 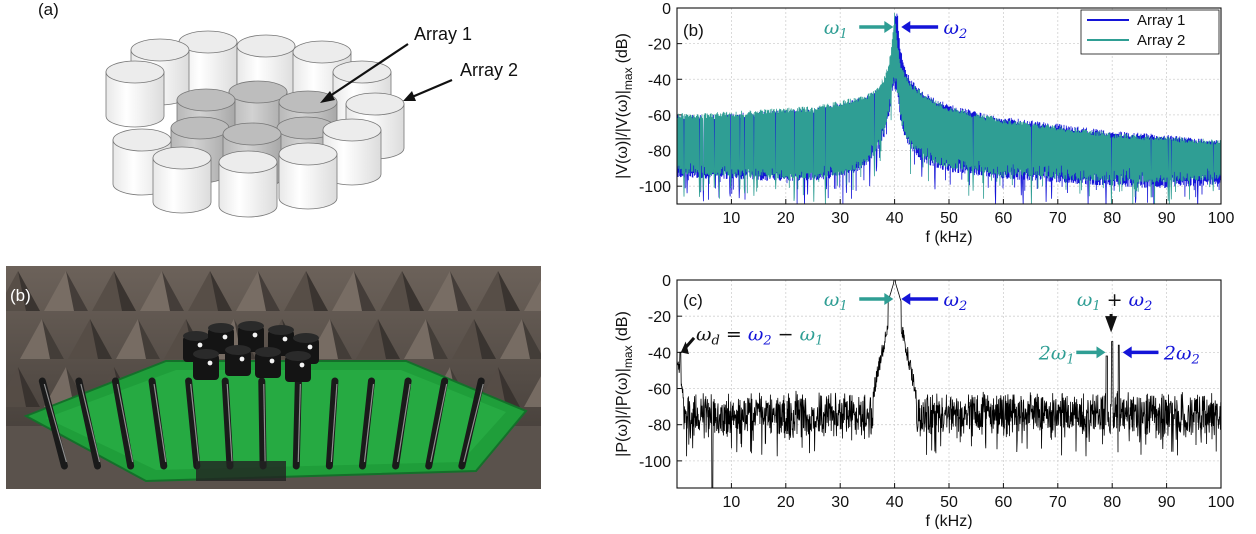 I want to click on b-legend-label-2: Array 2, so click(x=1161, y=40).